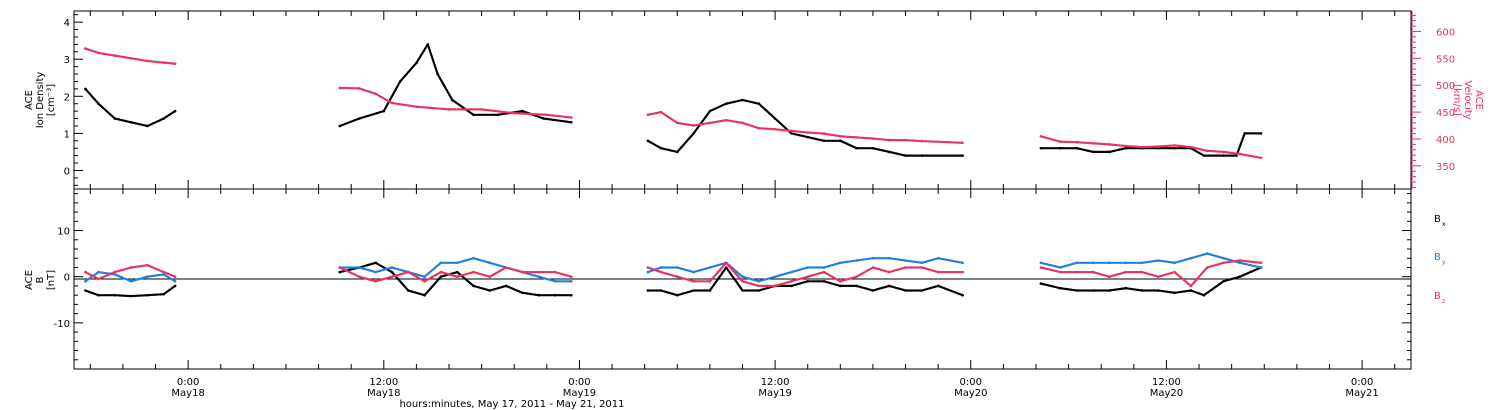  Describe the element at coordinates (188, 382) in the screenshot. I see `x-tick-label-time: 0:00` at that location.